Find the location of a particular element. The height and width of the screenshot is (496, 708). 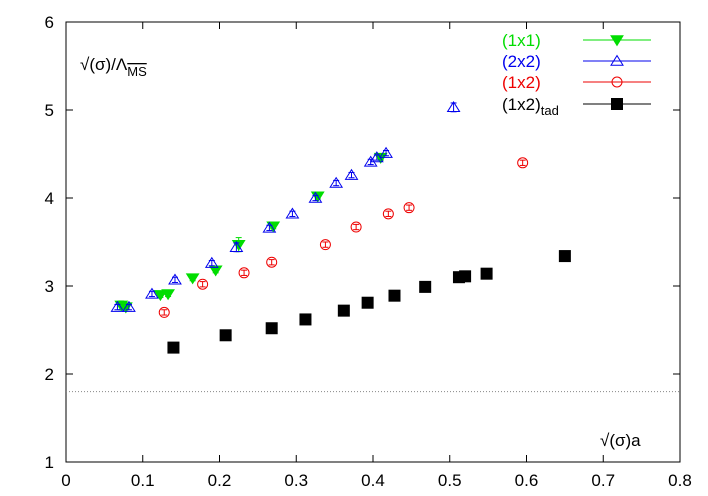

y-axis-title: √(σ)/ΛMS is located at coordinates (113, 67).